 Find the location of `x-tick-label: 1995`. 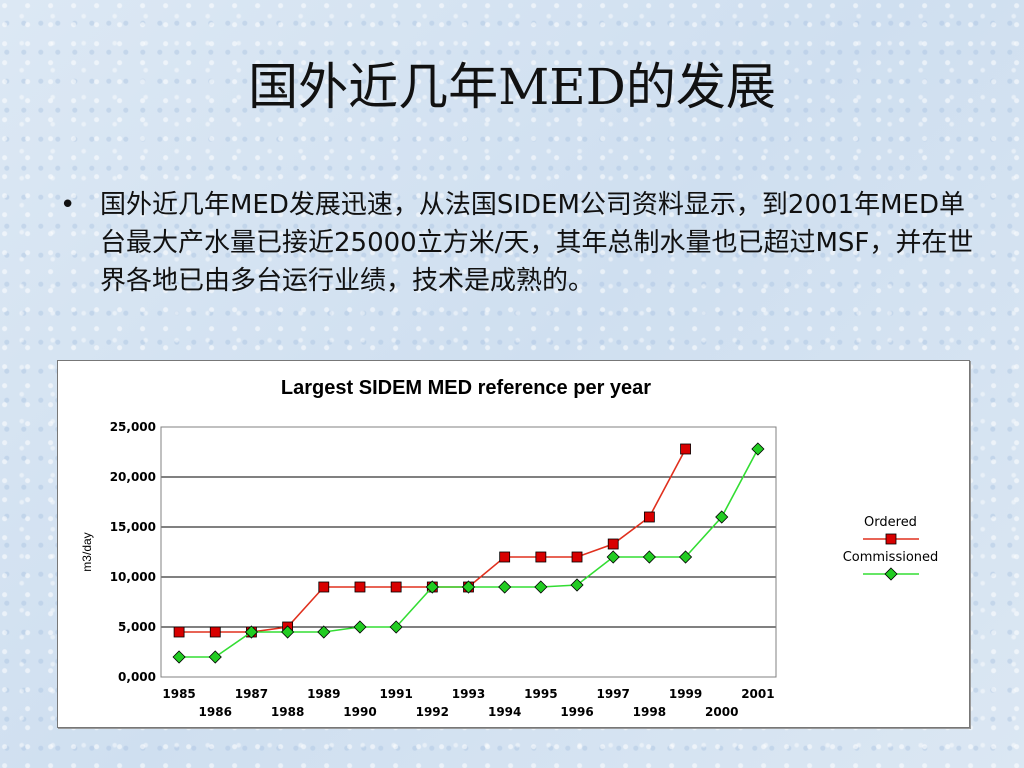

x-tick-label: 1995 is located at coordinates (540, 694).